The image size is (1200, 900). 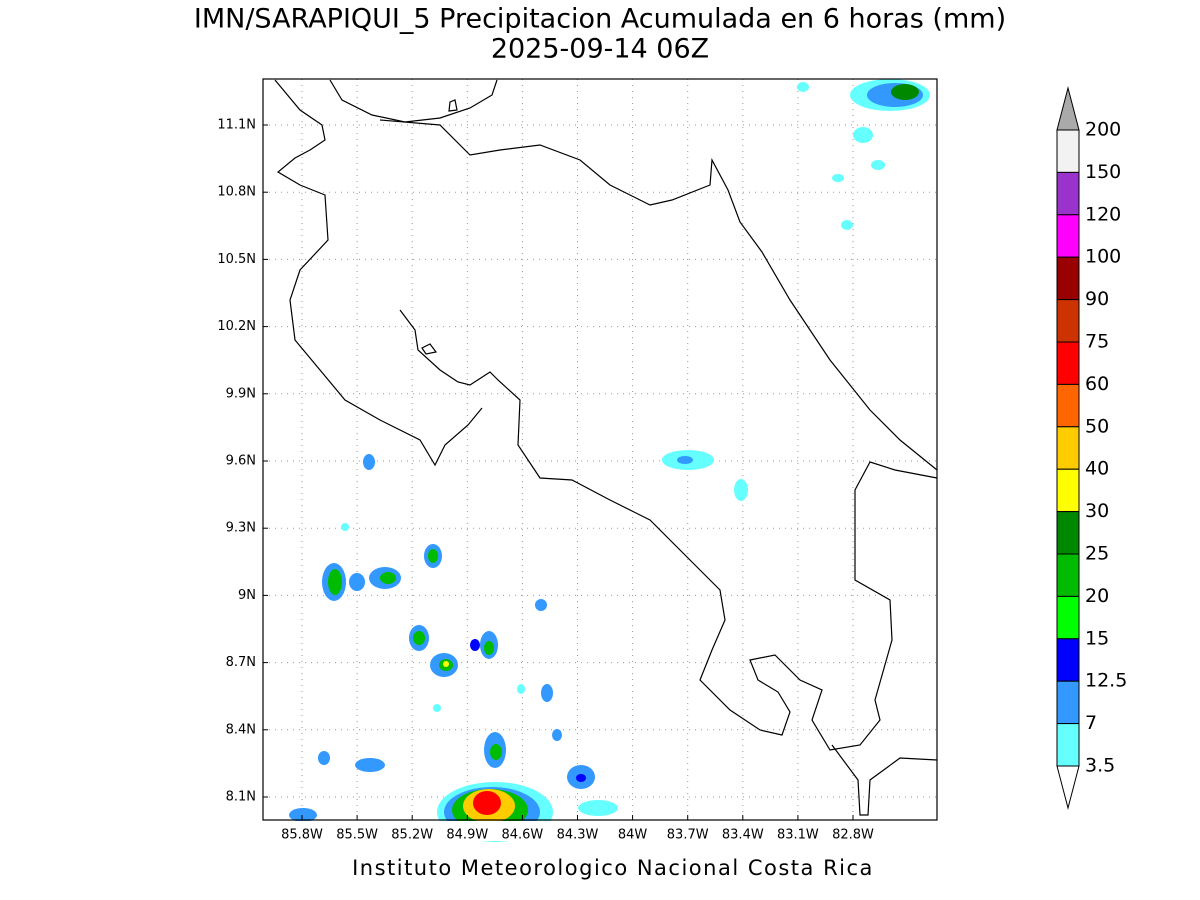 I want to click on colorbar-label: 20, so click(x=1097, y=596).